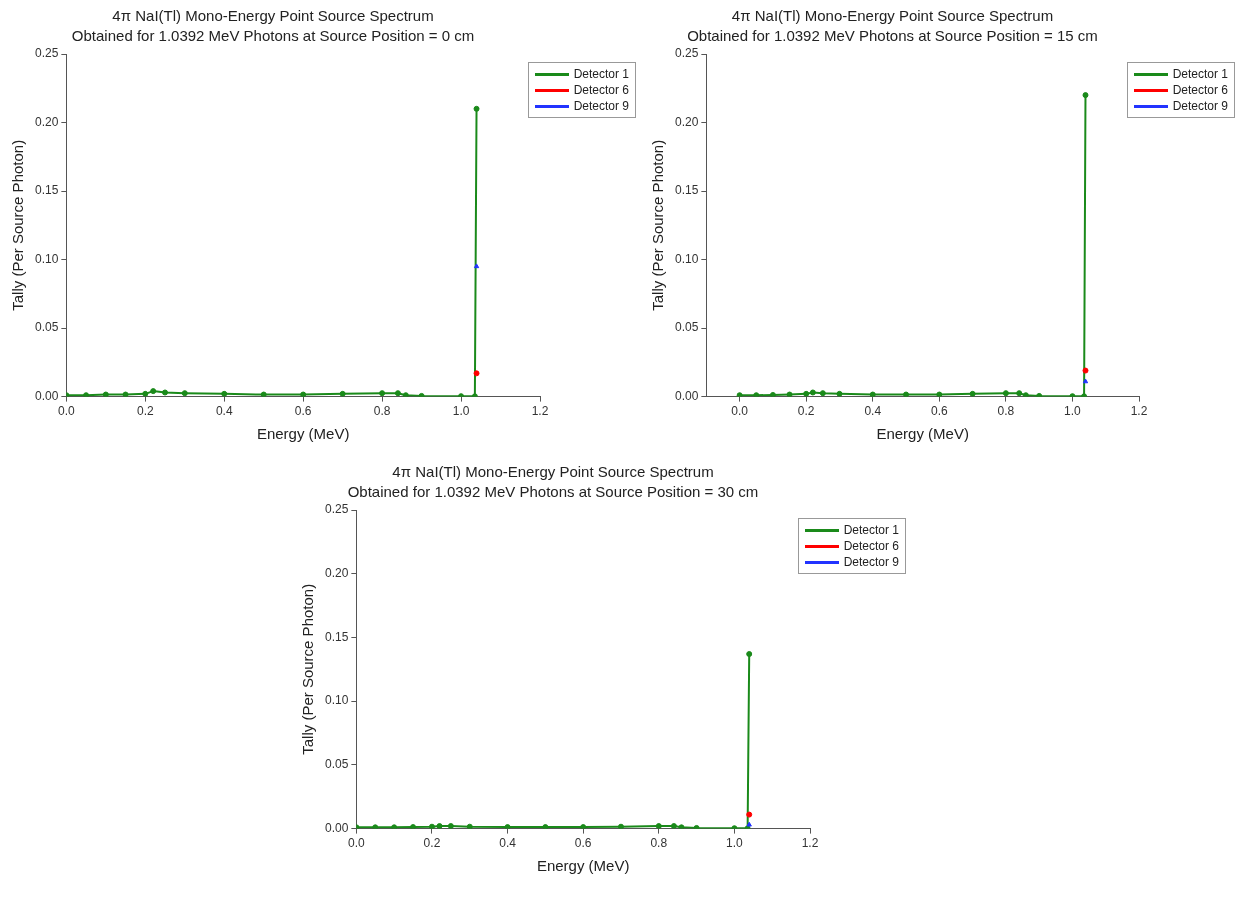 This screenshot has height=897, width=1239. I want to click on chart-subtitle: Obtained for 1.0392 MeV Photons at Source Position = 15 cm, so click(892, 36).